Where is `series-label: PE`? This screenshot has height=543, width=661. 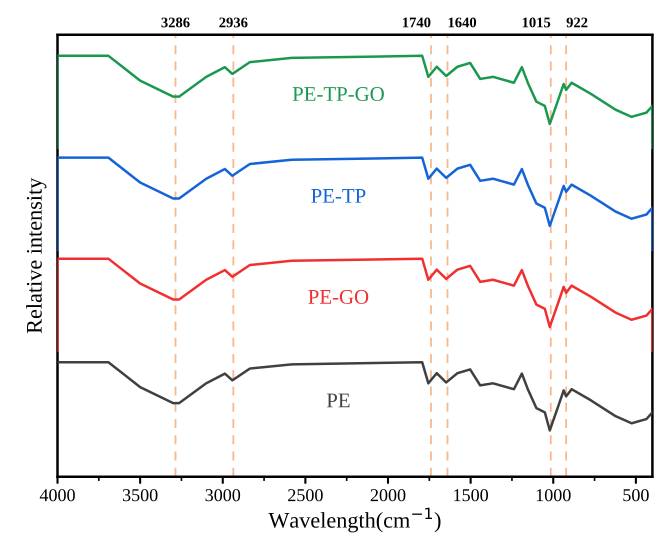 series-label: PE is located at coordinates (338, 401).